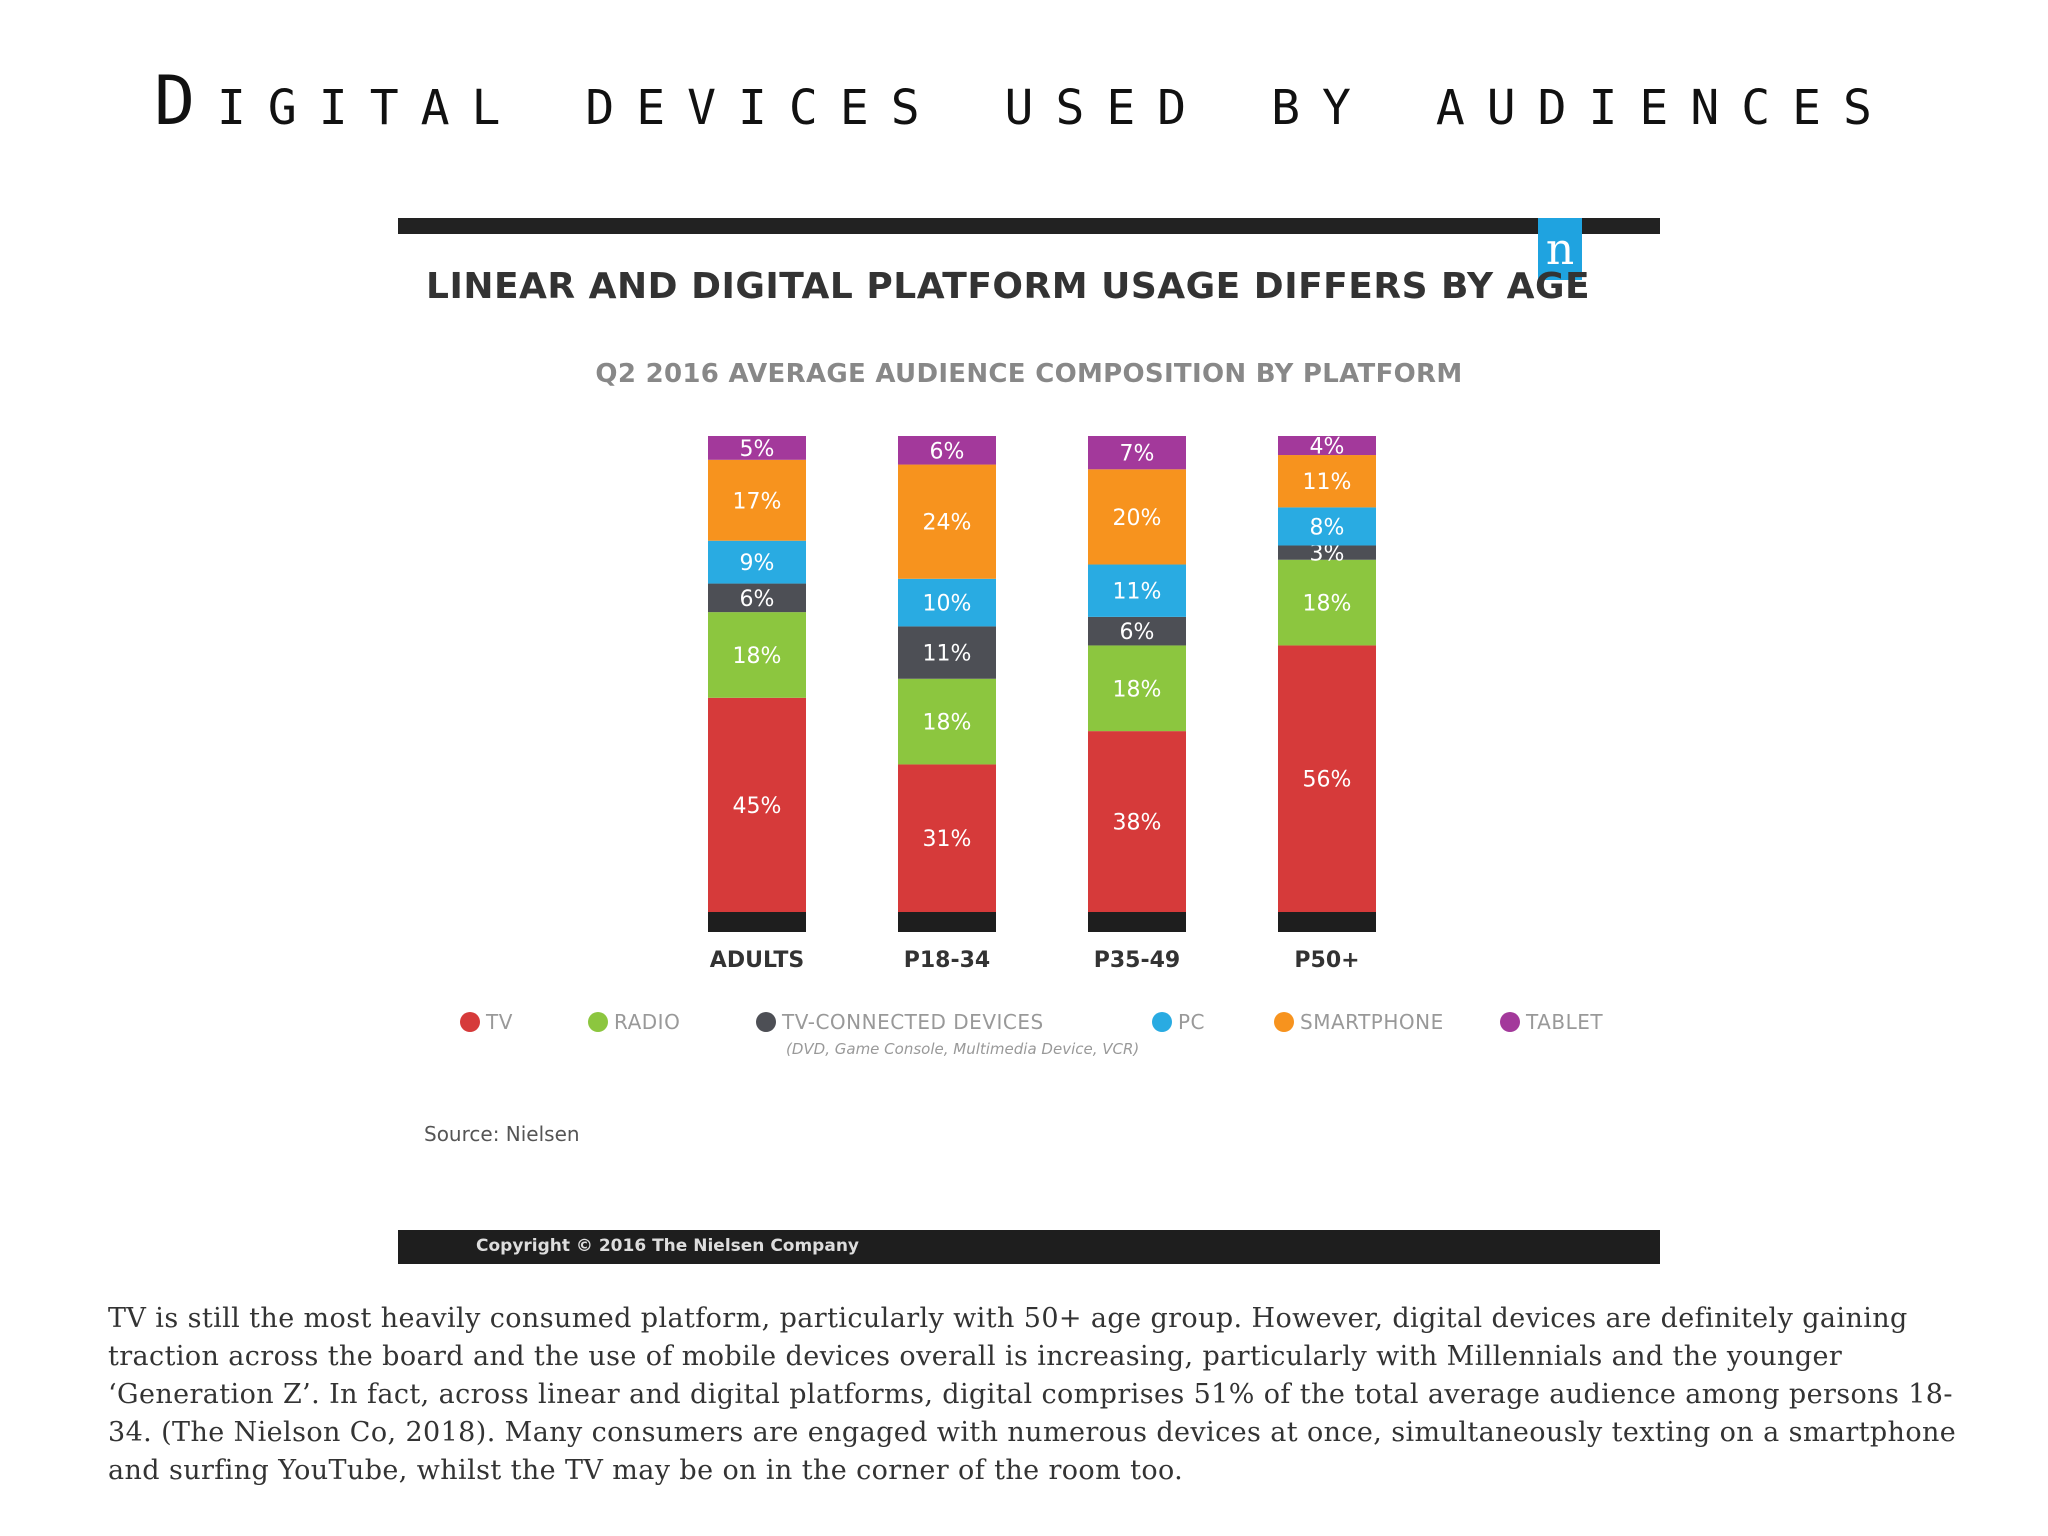 This screenshot has width=2048, height=1536. What do you see at coordinates (1029, 1247) in the screenshot?
I see `bottom-bar: Copyright © 2016 The Nielsen Company` at bounding box center [1029, 1247].